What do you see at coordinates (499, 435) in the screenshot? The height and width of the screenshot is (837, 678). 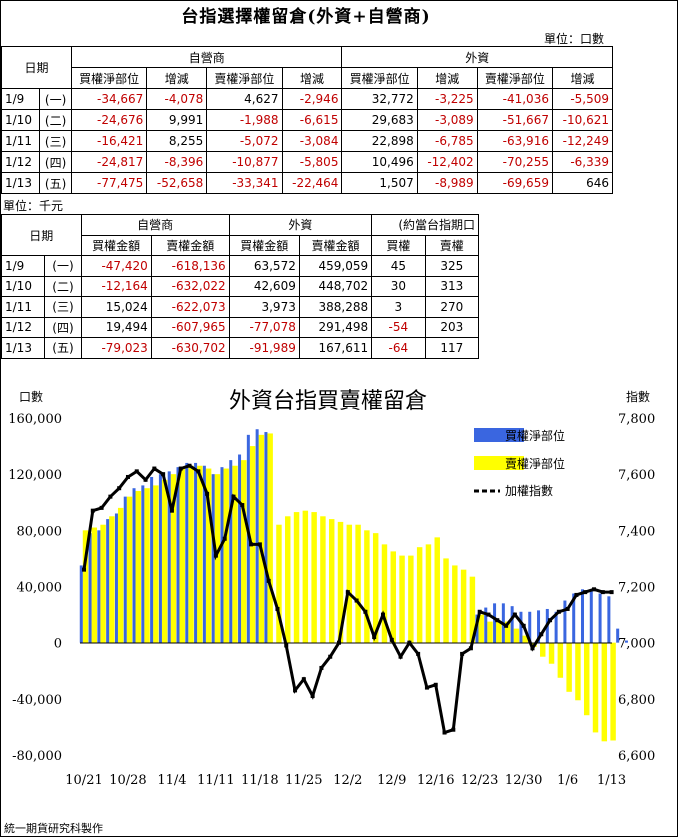 I see `legend-swatch-call` at bounding box center [499, 435].